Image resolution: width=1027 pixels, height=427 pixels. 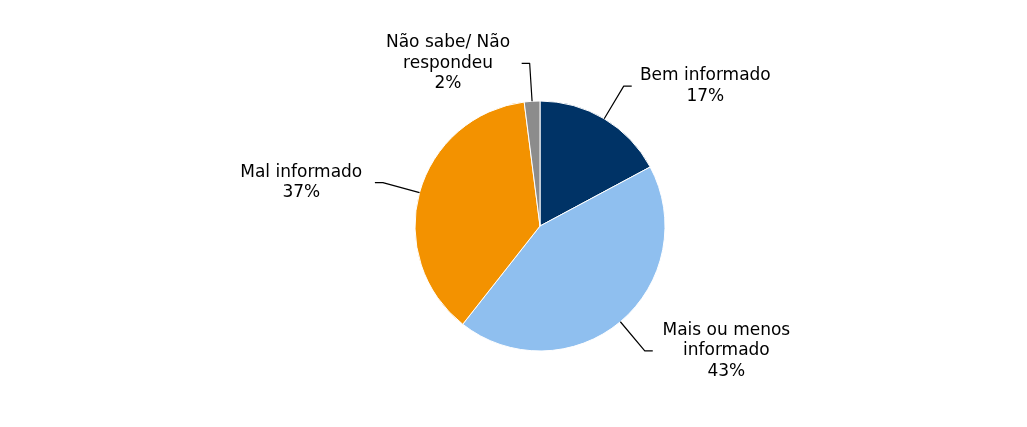 I want to click on slice-label: Não sabe/ Não respondeu, so click(x=448, y=51).